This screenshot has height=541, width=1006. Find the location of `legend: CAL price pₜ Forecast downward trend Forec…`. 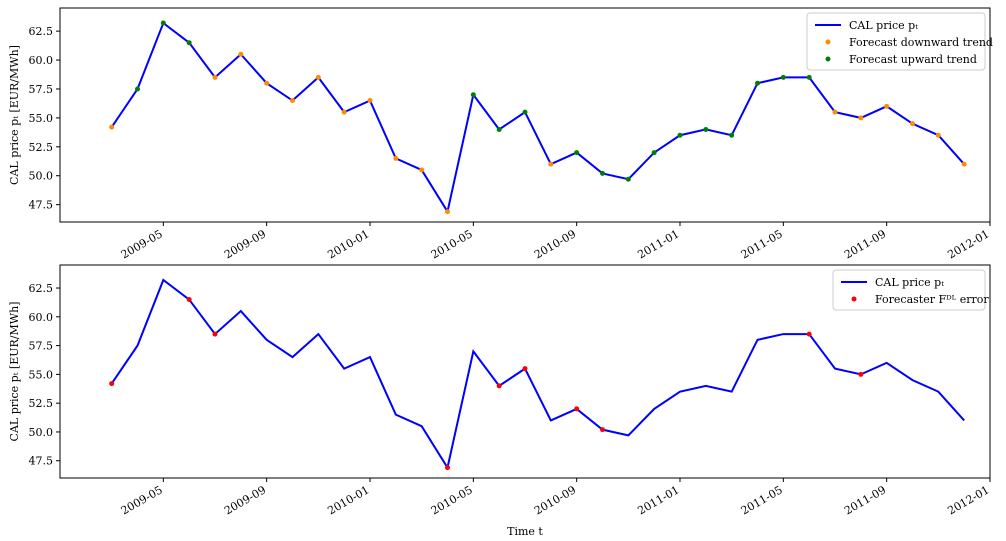

legend: CAL price pₜ Forecast downward trend Forec… is located at coordinates (899, 41).